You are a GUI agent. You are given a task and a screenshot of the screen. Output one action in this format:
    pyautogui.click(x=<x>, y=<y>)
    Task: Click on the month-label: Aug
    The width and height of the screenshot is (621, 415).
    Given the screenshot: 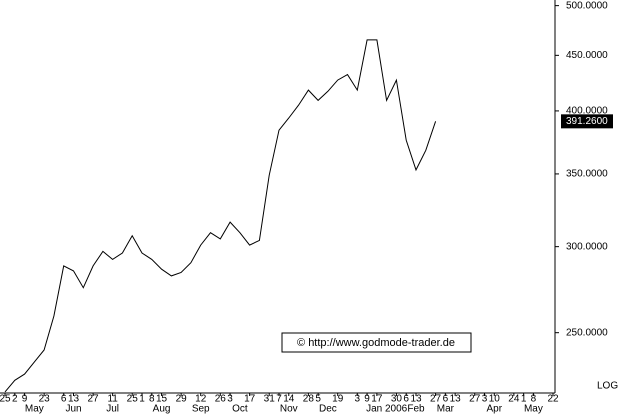 What is the action you would take?
    pyautogui.click(x=162, y=409)
    